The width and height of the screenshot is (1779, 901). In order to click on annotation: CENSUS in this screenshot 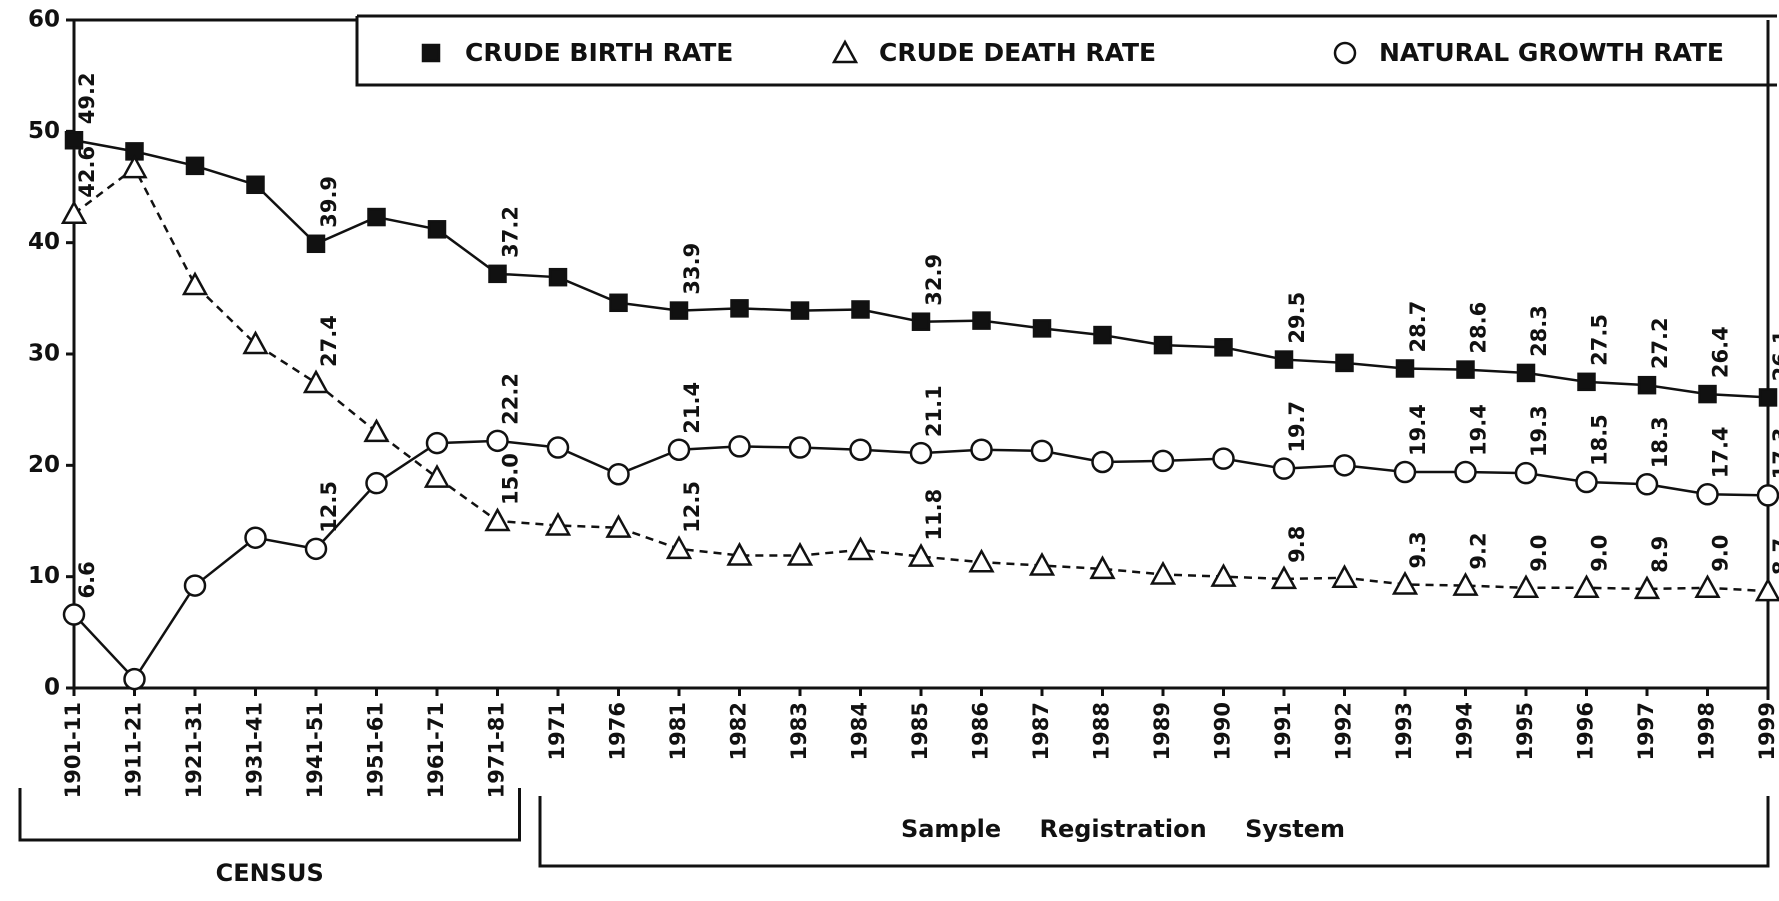, I will do `click(270, 873)`.